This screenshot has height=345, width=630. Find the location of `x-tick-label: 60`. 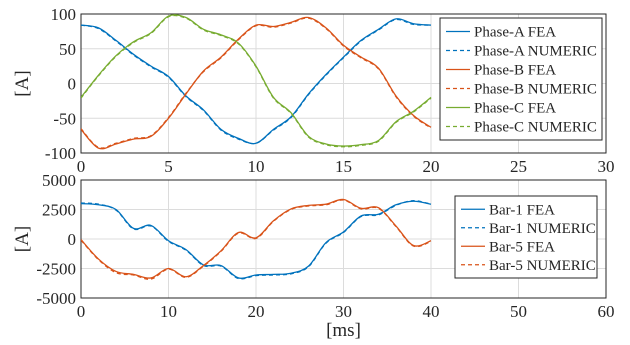

x-tick-label: 60 is located at coordinates (606, 311).